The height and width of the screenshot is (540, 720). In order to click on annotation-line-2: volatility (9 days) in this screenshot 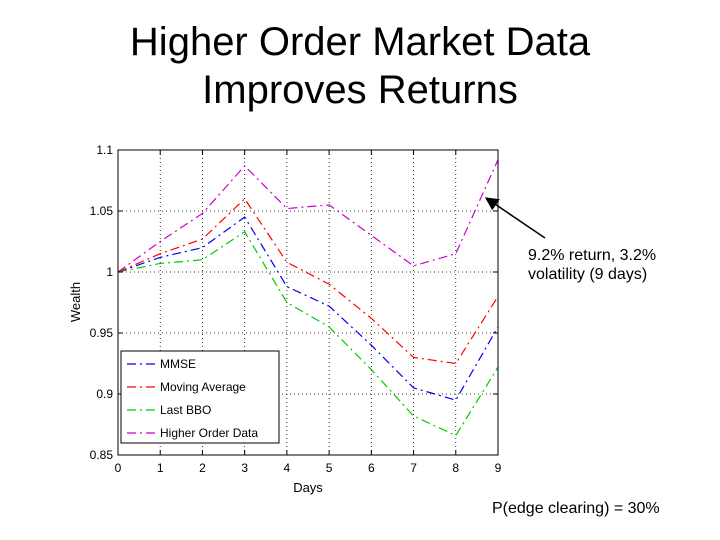, I will do `click(588, 274)`.